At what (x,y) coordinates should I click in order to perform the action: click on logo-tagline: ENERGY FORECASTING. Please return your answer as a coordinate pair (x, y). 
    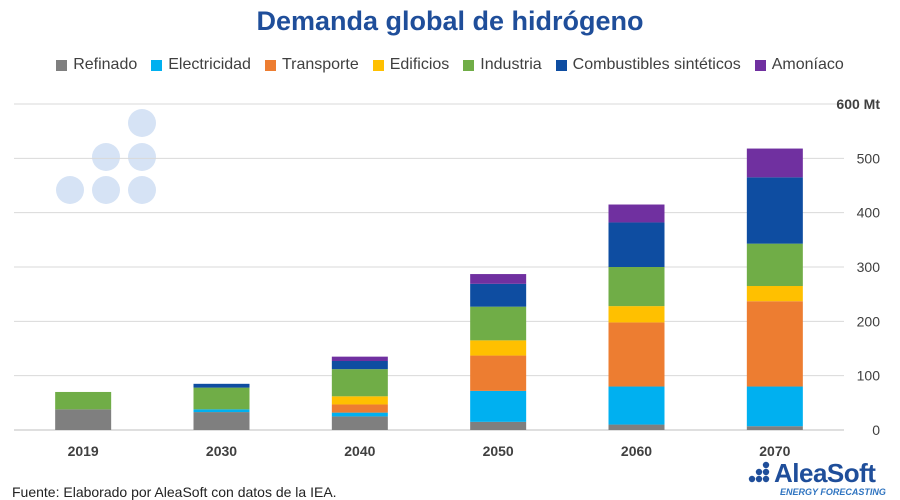
    Looking at the image, I should click on (833, 492).